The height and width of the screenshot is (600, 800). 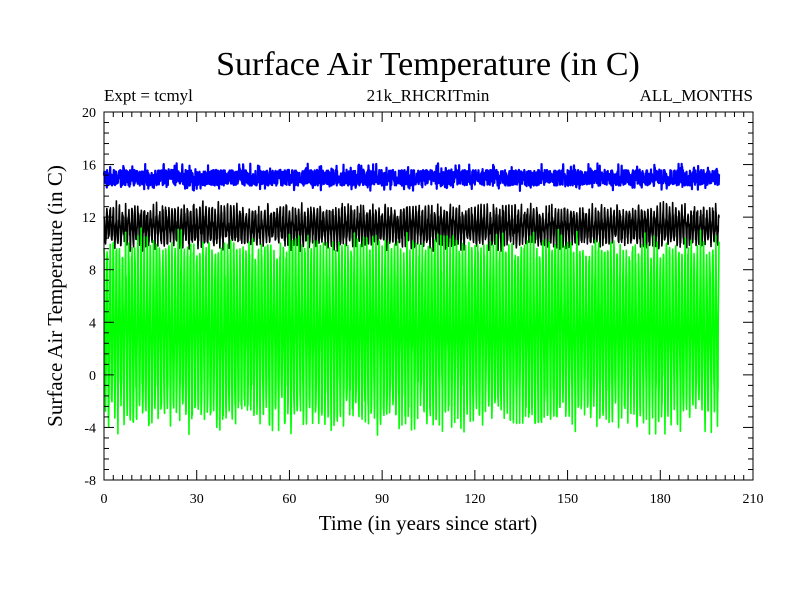 I want to click on subtitle-months: ALL_MONTHS, so click(x=696, y=95).